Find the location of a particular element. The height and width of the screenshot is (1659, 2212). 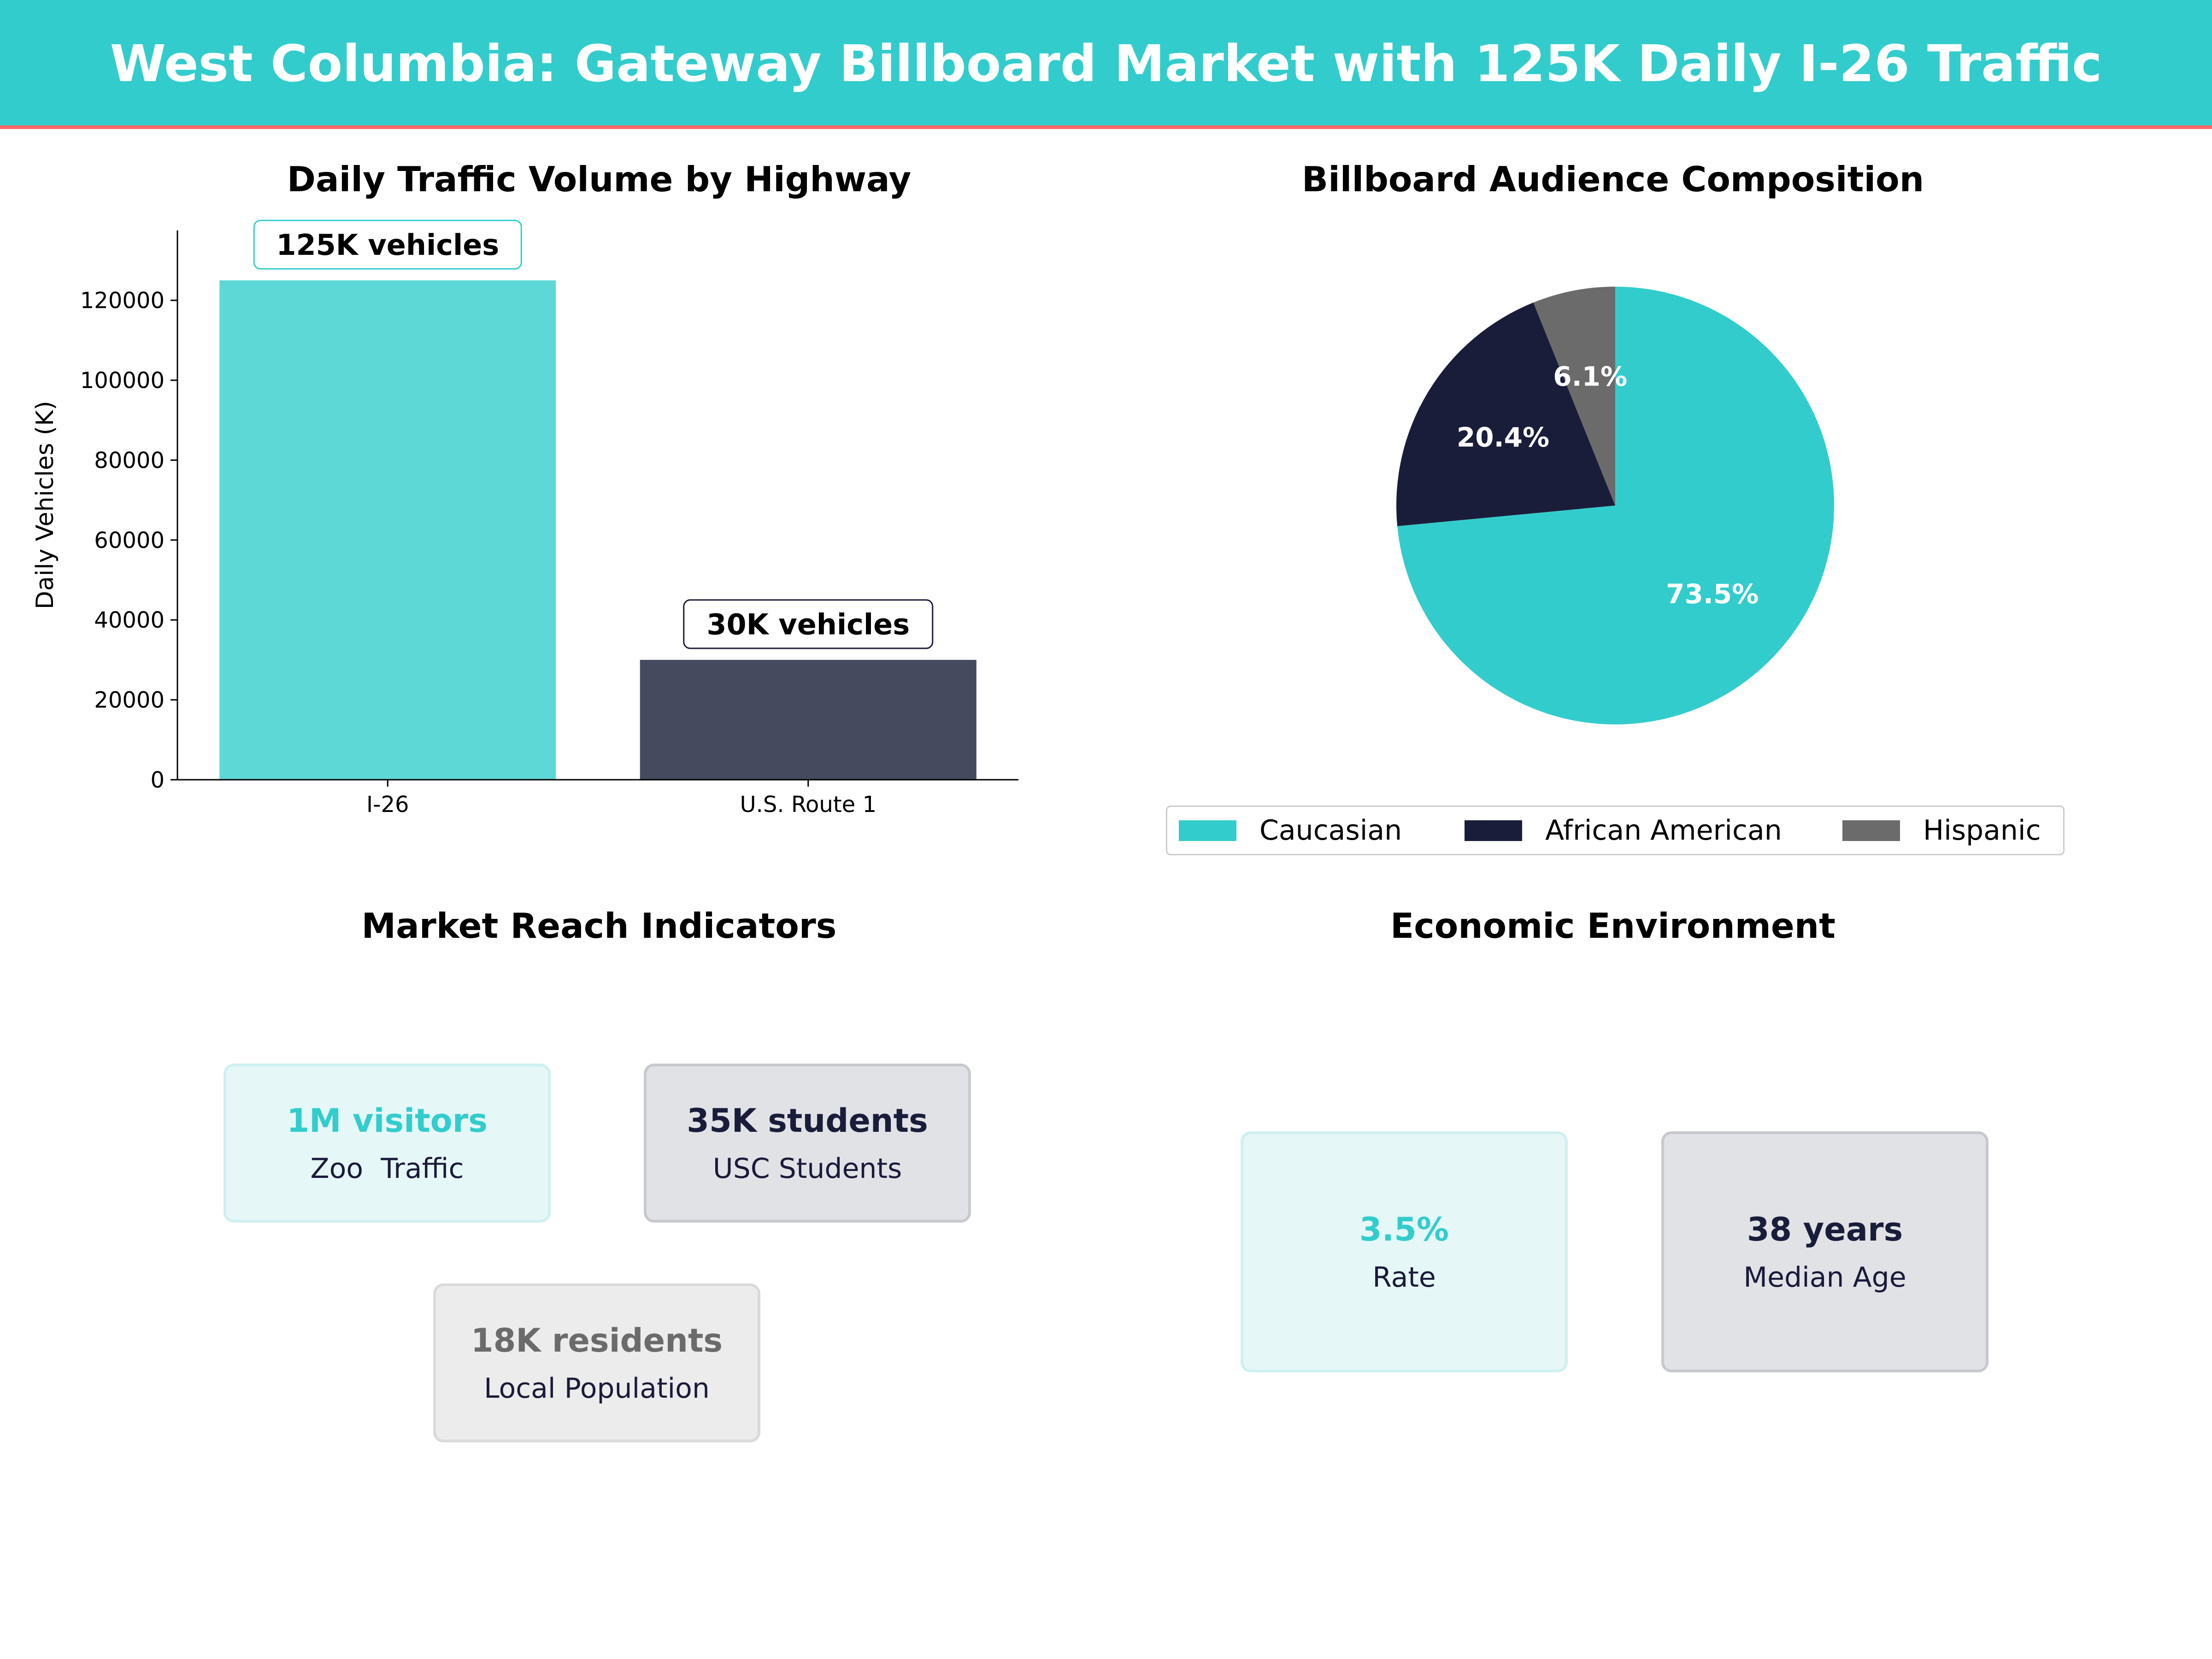

y-tick-label: 80000 is located at coordinates (129, 460).